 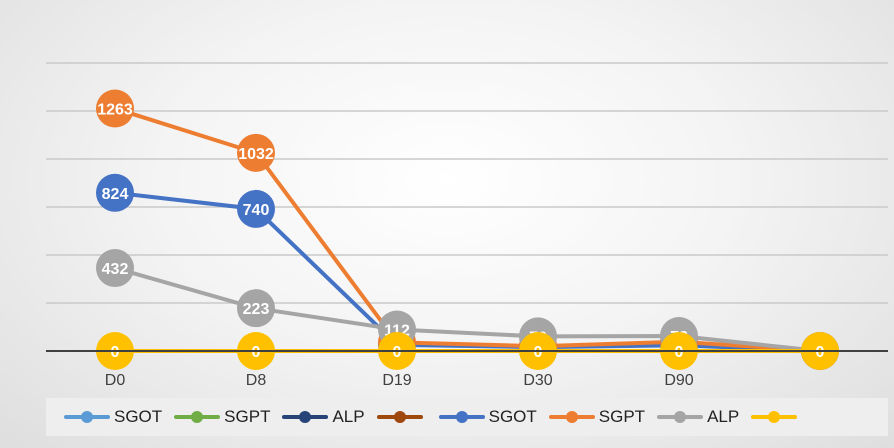 I want to click on x-axis: D0 D8 D19 D30 D90, so click(x=467, y=369).